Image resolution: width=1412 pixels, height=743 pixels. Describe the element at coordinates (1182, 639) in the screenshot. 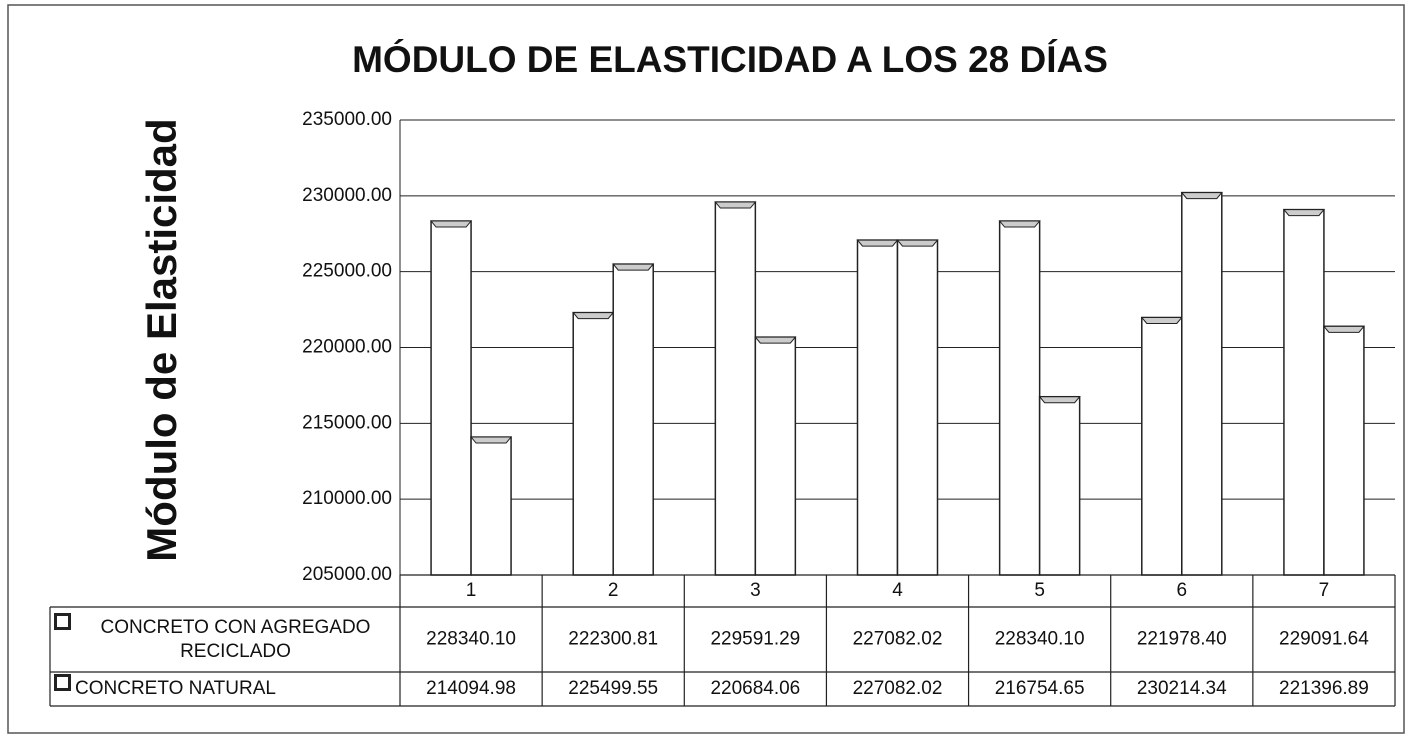

I see `data-label: 221978.40` at that location.